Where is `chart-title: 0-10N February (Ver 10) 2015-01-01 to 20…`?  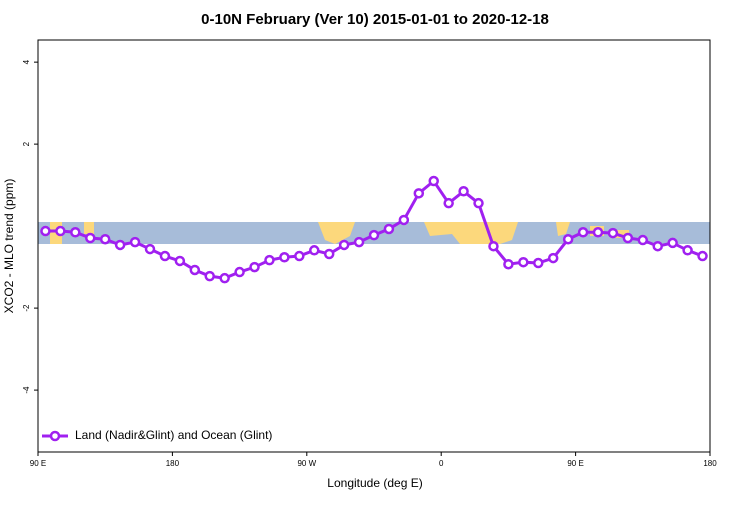 chart-title: 0-10N February (Ver 10) 2015-01-01 to 20… is located at coordinates (375, 19).